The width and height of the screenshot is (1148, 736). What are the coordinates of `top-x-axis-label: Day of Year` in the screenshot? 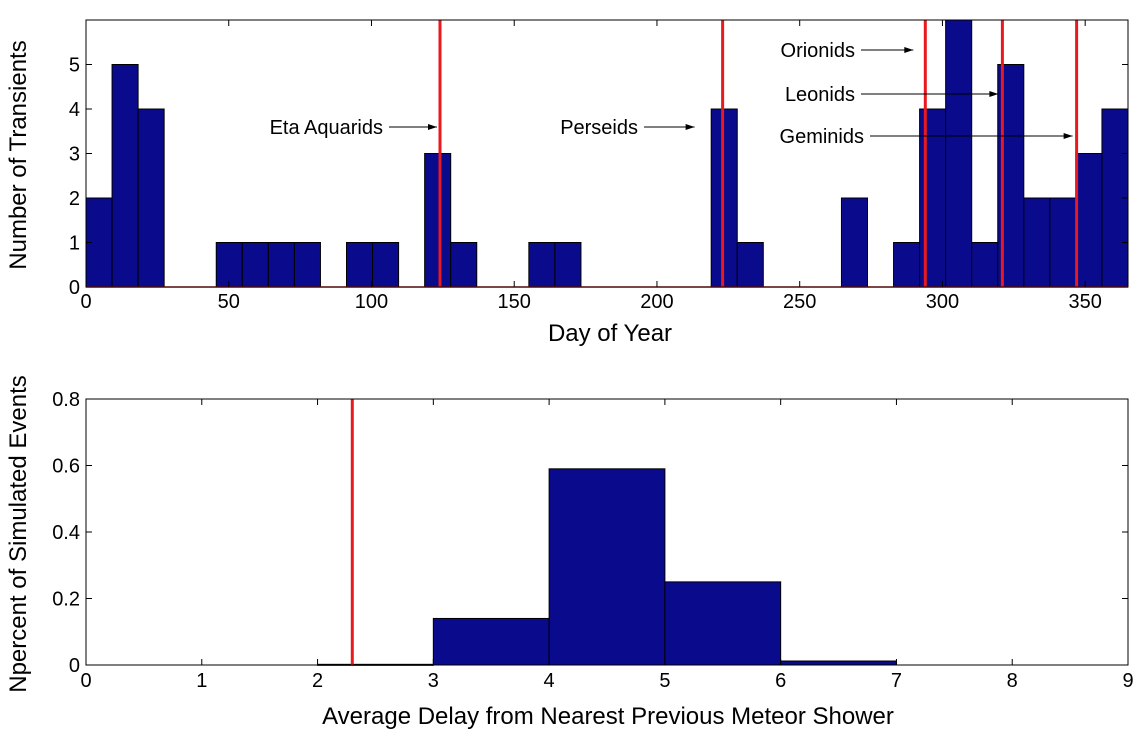 It's located at (610, 333).